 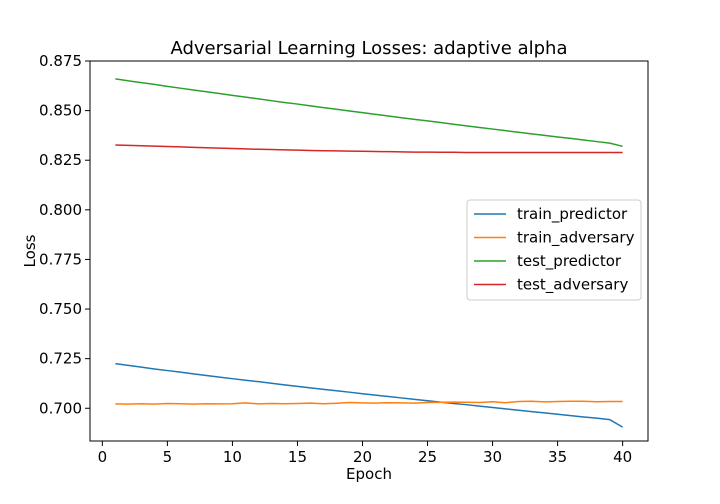 What do you see at coordinates (369, 149) in the screenshot?
I see `series-line-test-adversary` at bounding box center [369, 149].